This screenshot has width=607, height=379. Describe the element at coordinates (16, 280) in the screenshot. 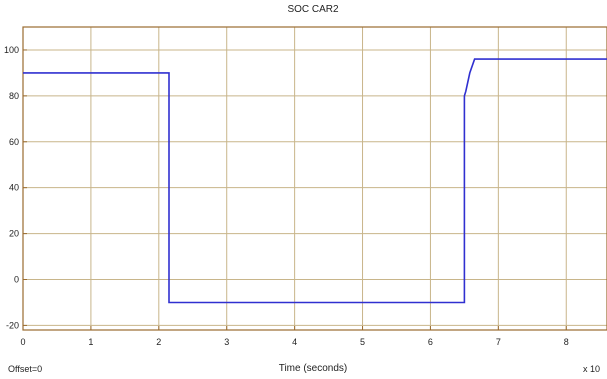

I see `y-tick-label: 0` at that location.